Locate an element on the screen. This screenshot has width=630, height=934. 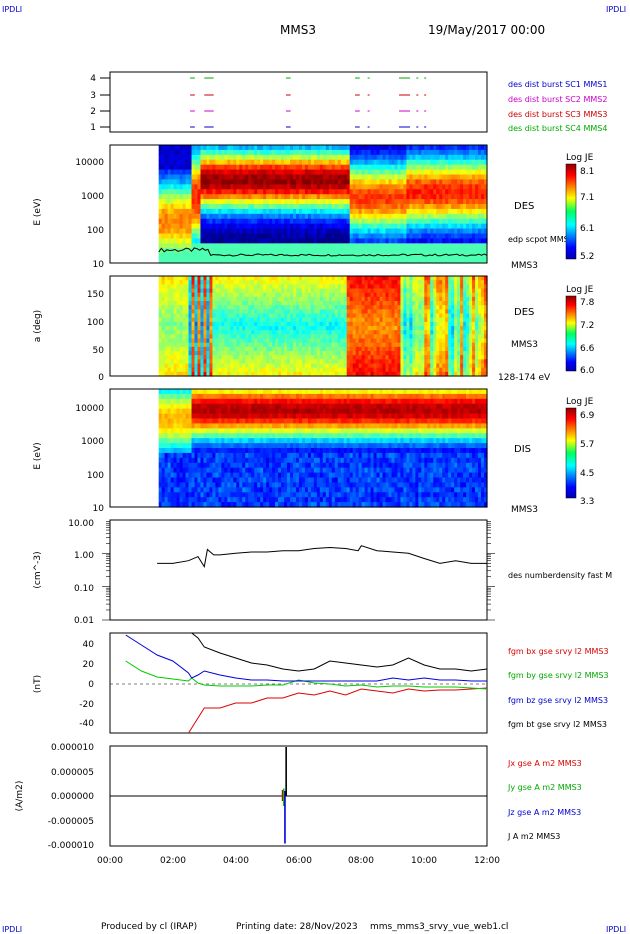
burst-ytick-3: 3 is located at coordinates (93, 96).